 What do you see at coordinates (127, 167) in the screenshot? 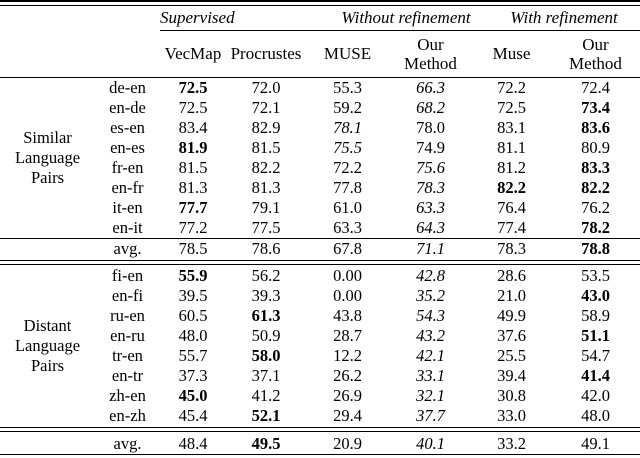
I see `language-pair-label: fr-en` at bounding box center [127, 167].